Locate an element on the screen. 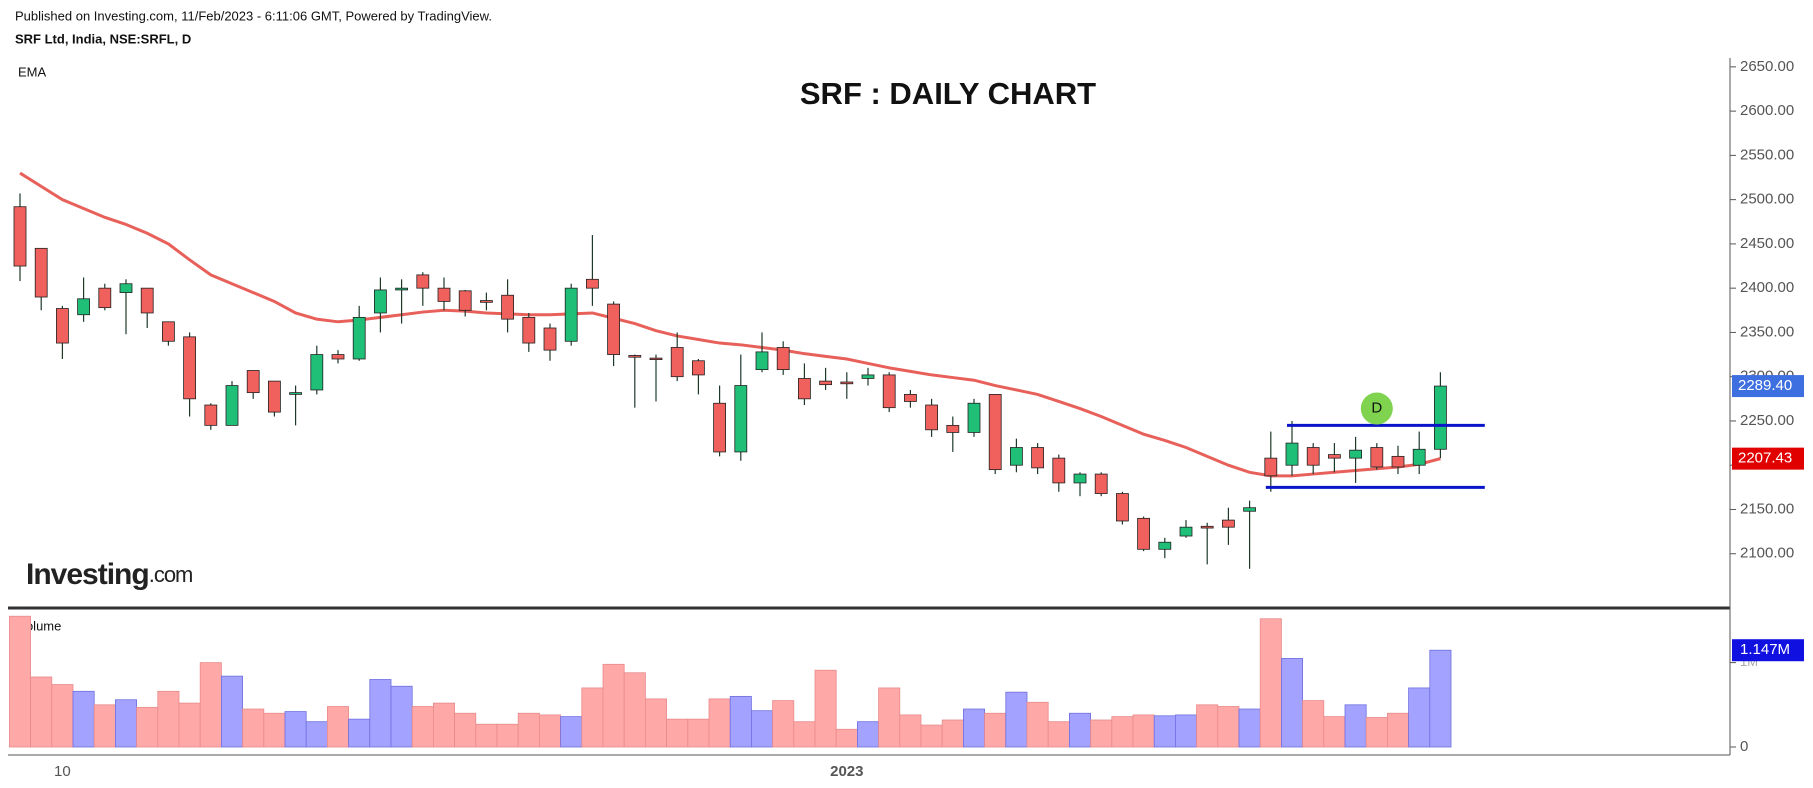 The width and height of the screenshot is (1813, 788). y-tick-label: 2350.00 is located at coordinates (1767, 331).